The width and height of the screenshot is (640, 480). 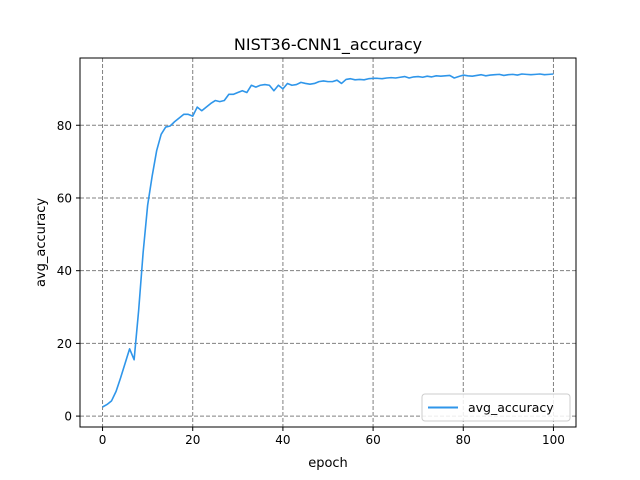 I want to click on y-tick-label: 80, so click(x=64, y=126).